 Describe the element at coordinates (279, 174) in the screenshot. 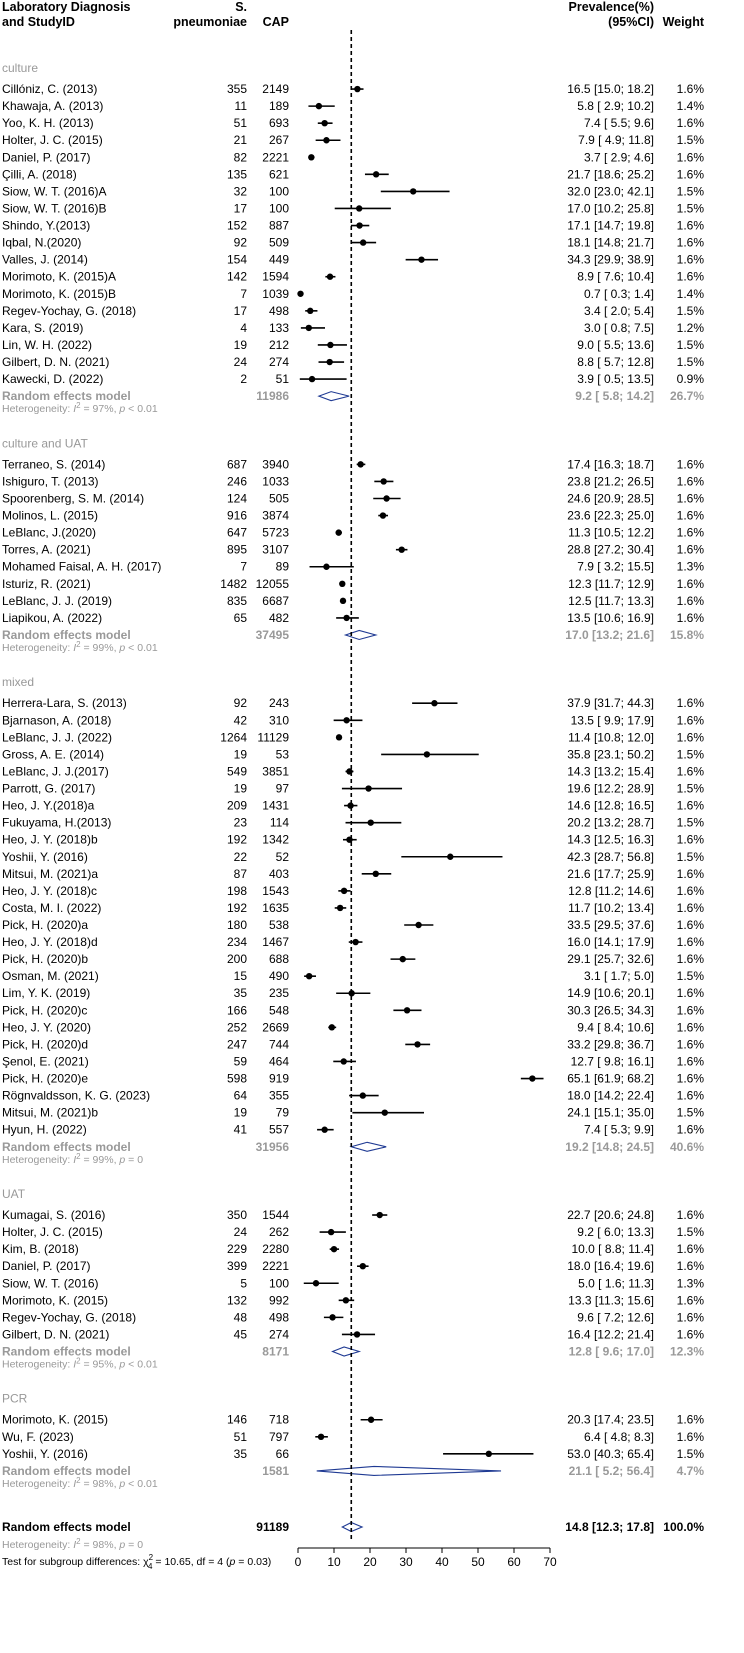

I see `study-total: 621` at that location.